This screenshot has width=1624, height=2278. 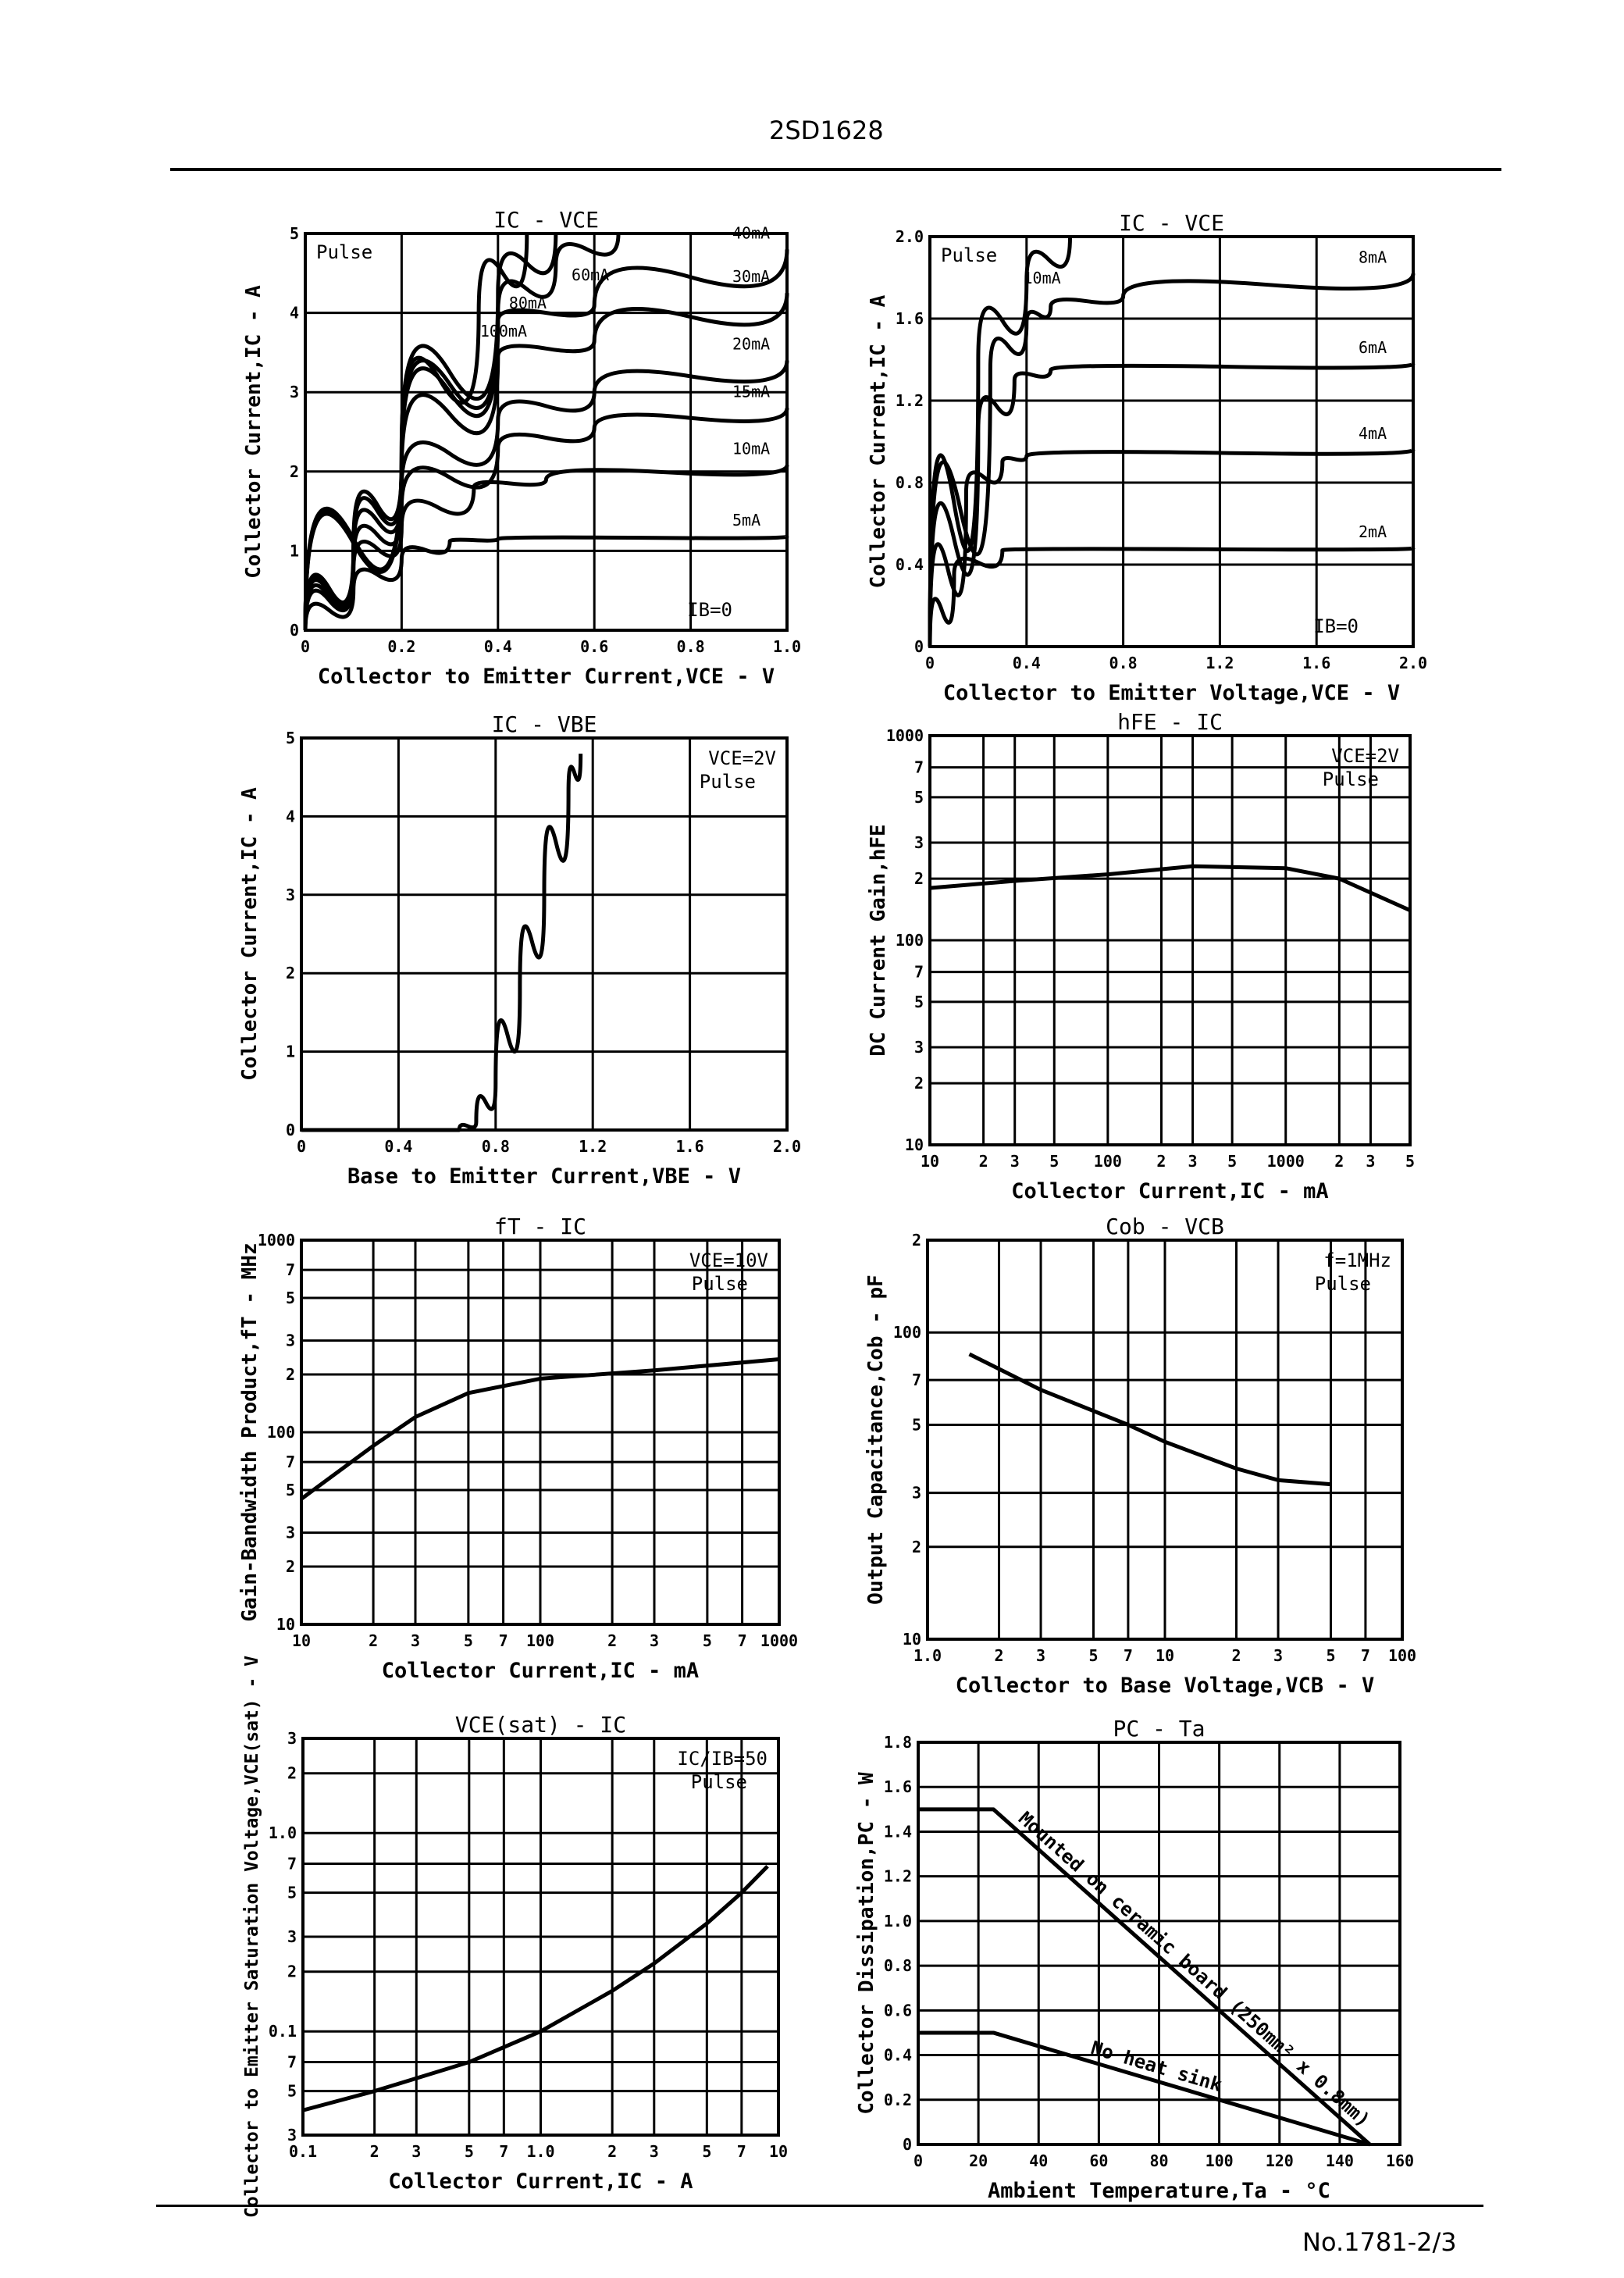 What do you see at coordinates (1170, 722) in the screenshot?
I see `chart-title: hFE - IC` at bounding box center [1170, 722].